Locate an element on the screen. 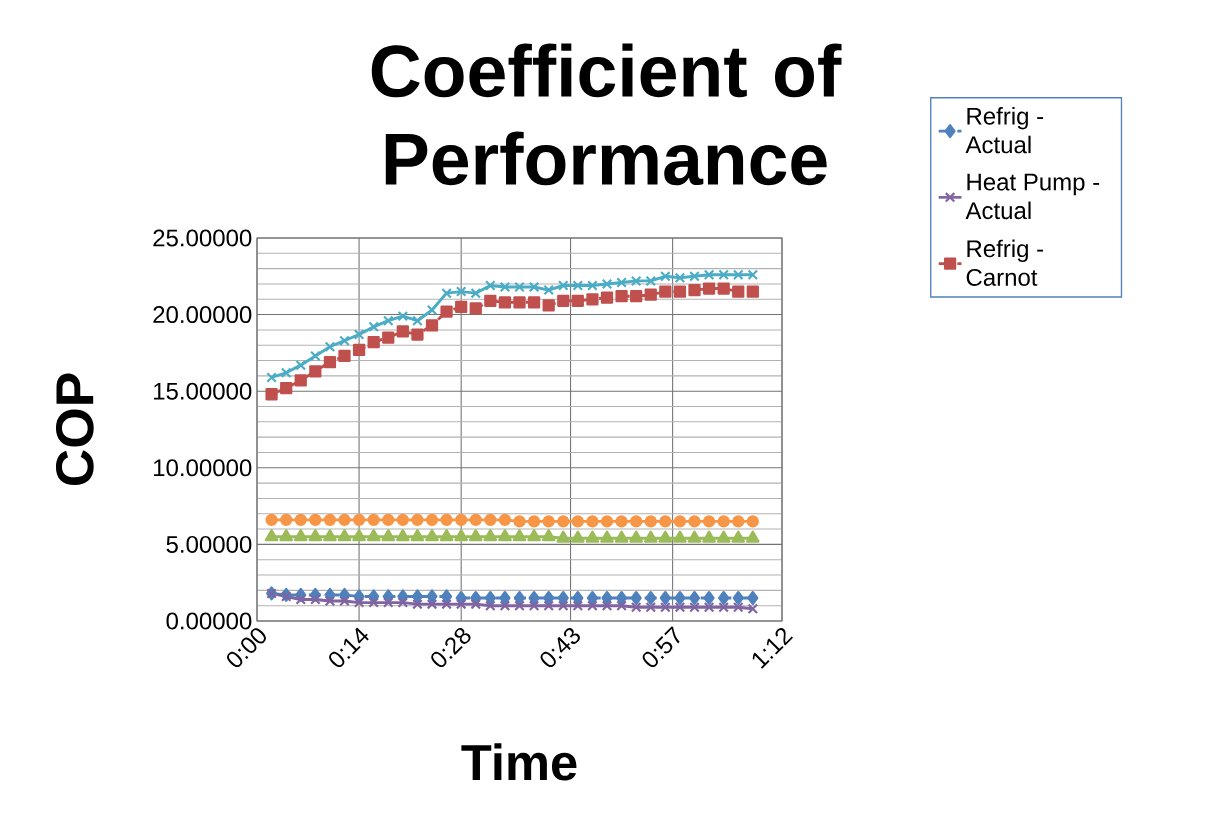  legend-label: Refrig - Actual is located at coordinates (1004, 130).